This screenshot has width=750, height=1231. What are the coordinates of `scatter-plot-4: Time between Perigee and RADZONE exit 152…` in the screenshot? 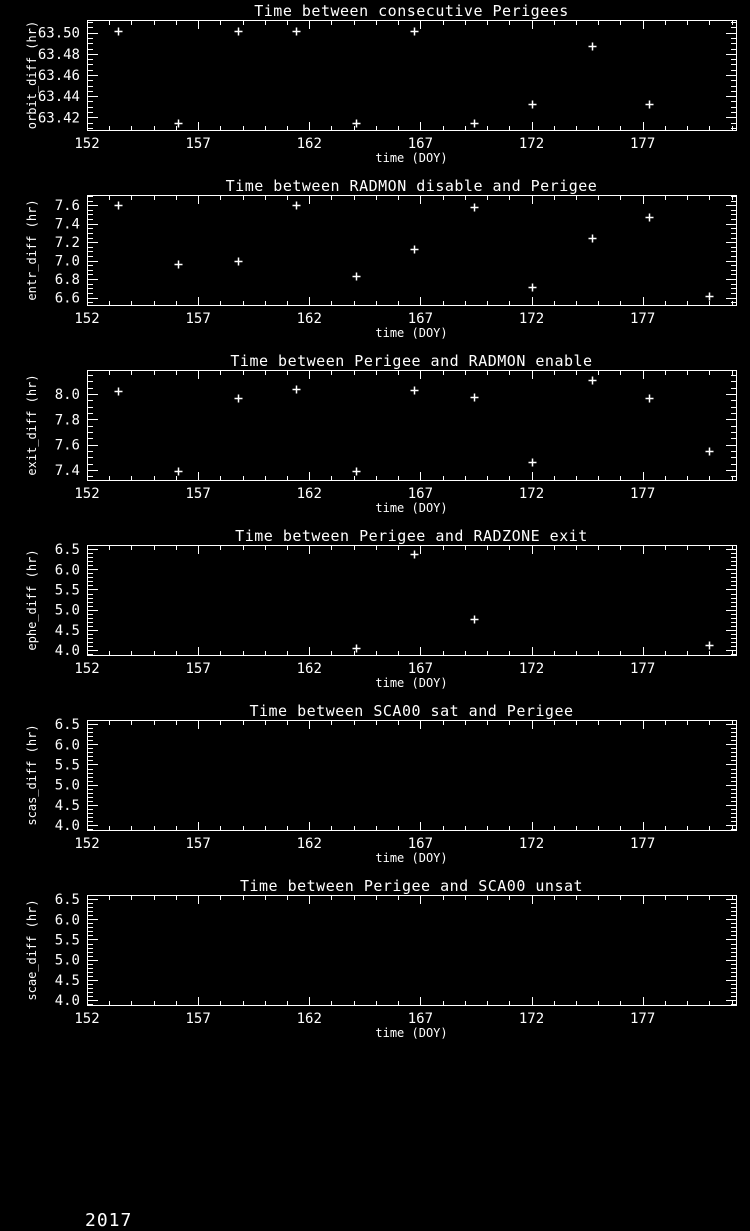 It's located at (381, 608).